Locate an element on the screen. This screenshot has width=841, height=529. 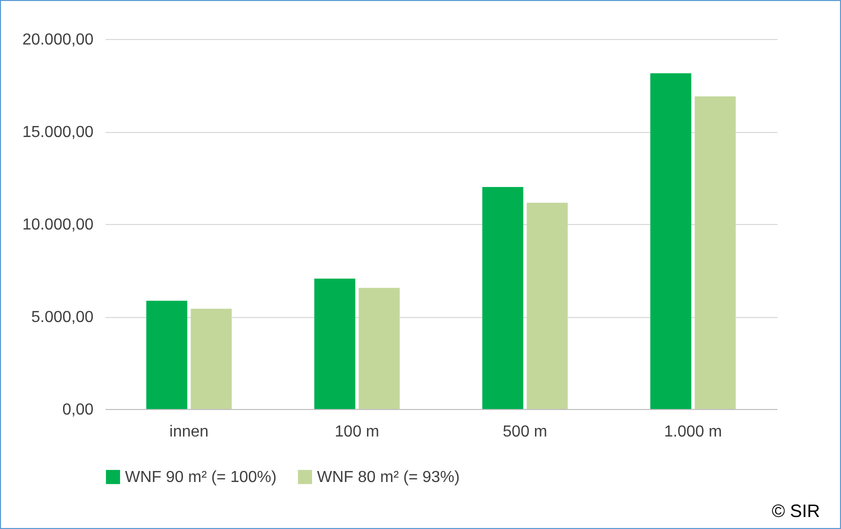
y-tick-label: 0,00 is located at coordinates (78, 410).